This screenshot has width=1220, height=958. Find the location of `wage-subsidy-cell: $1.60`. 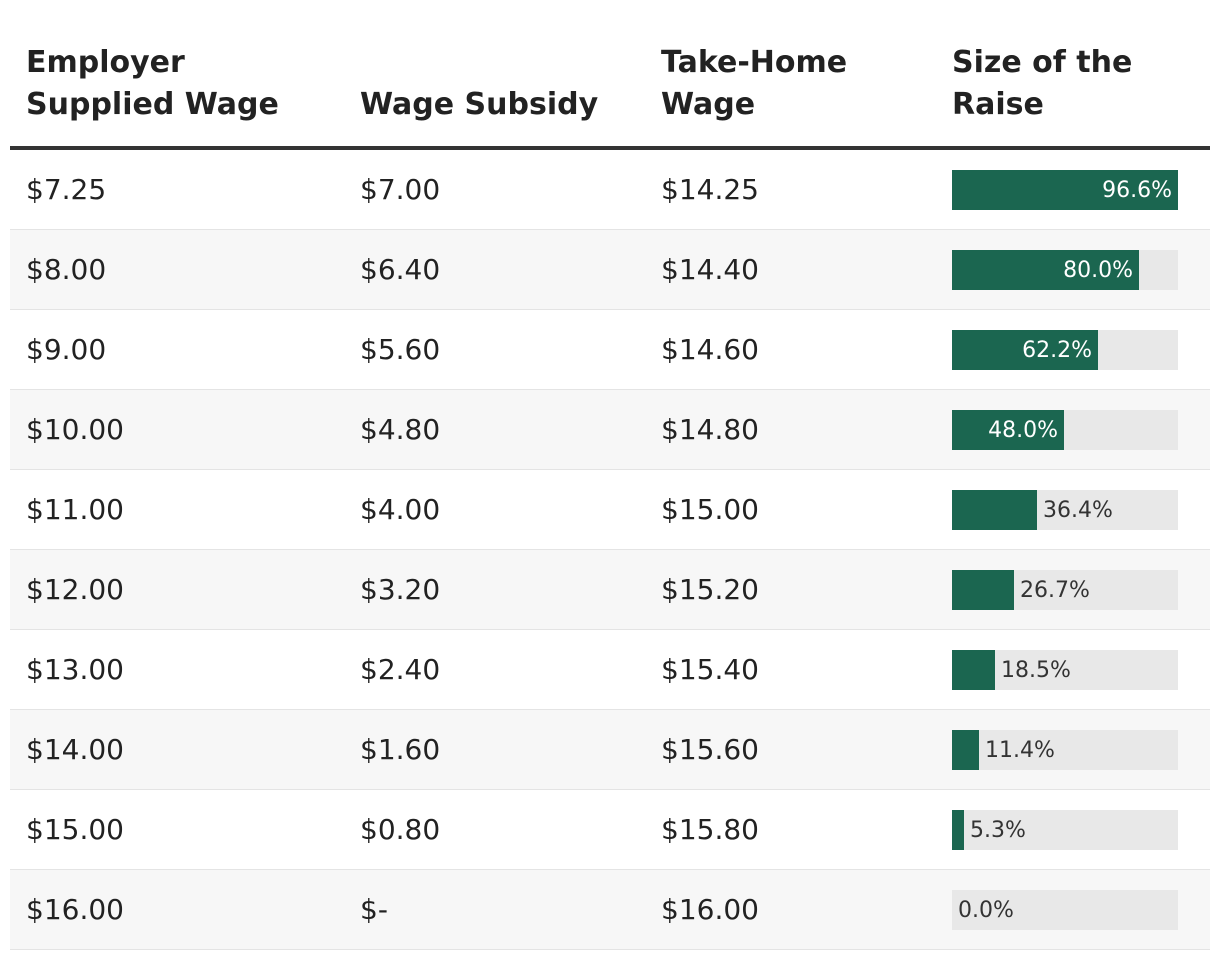

wage-subsidy-cell: $1.60 is located at coordinates (400, 749).